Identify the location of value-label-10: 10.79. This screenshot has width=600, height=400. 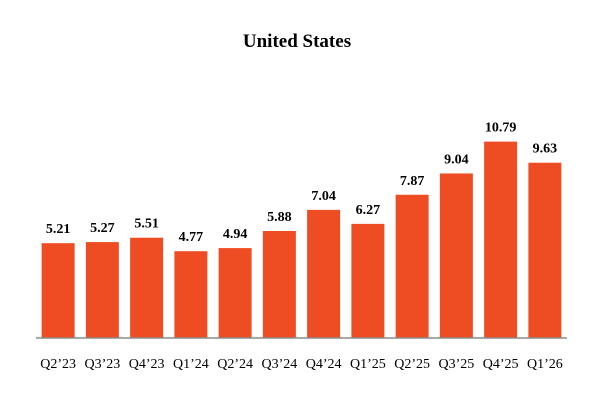
(501, 128).